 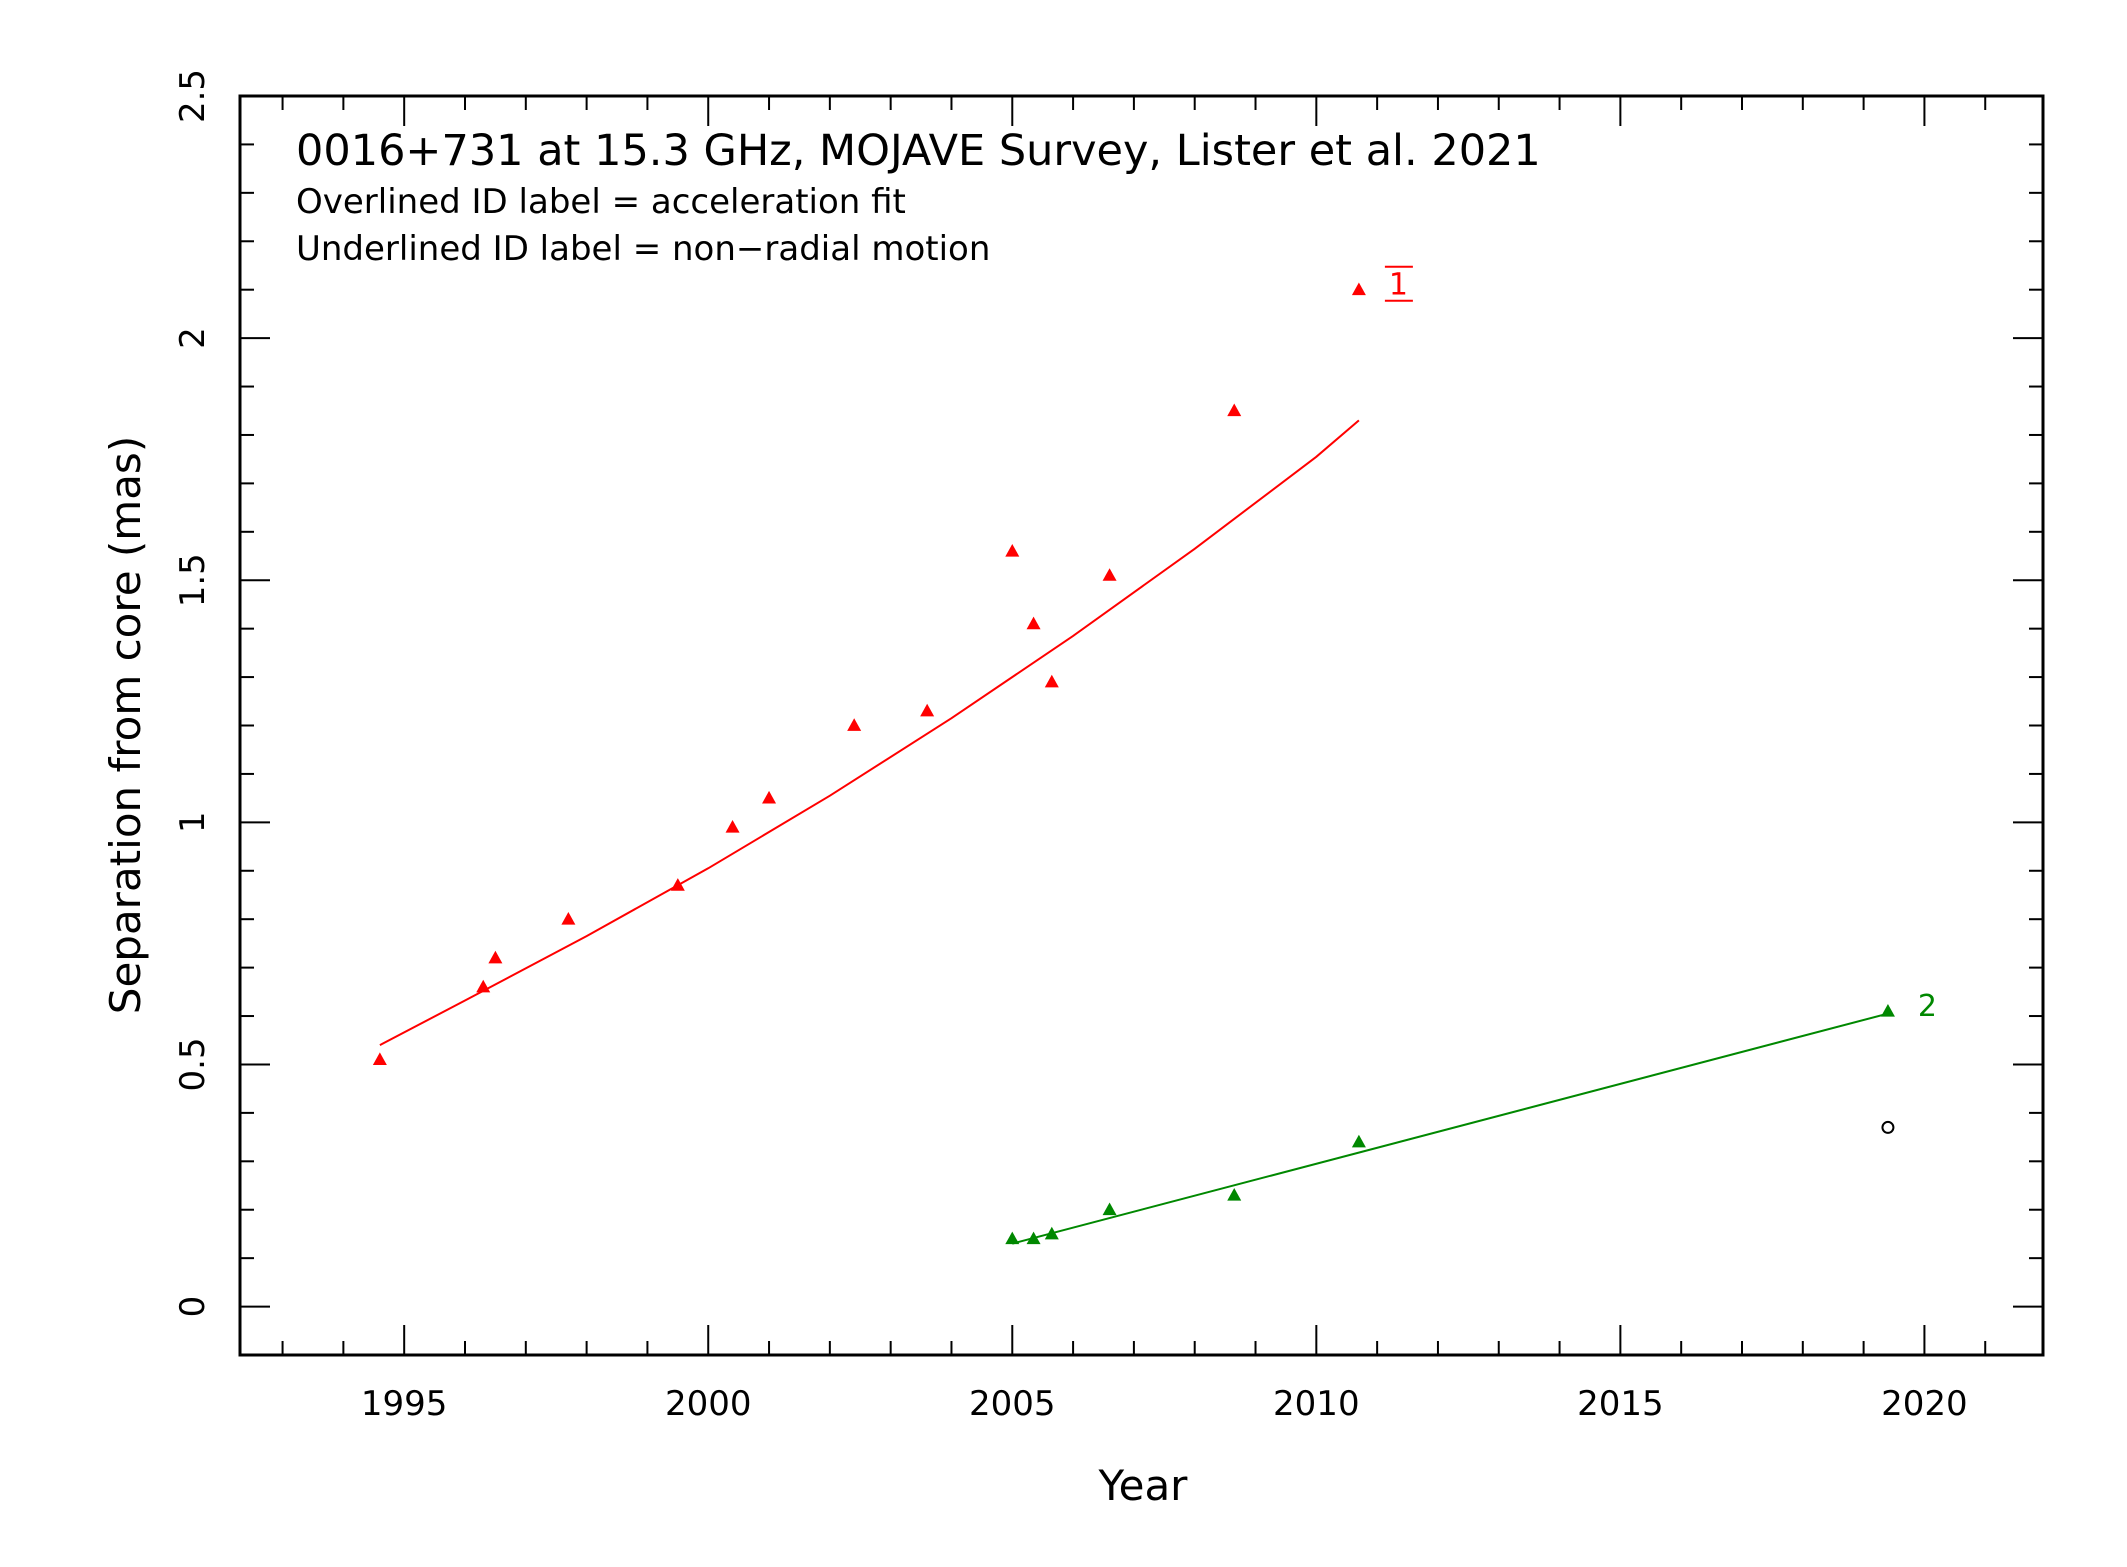 I want to click on series-id-labels: 12, so click(x=1660, y=644).